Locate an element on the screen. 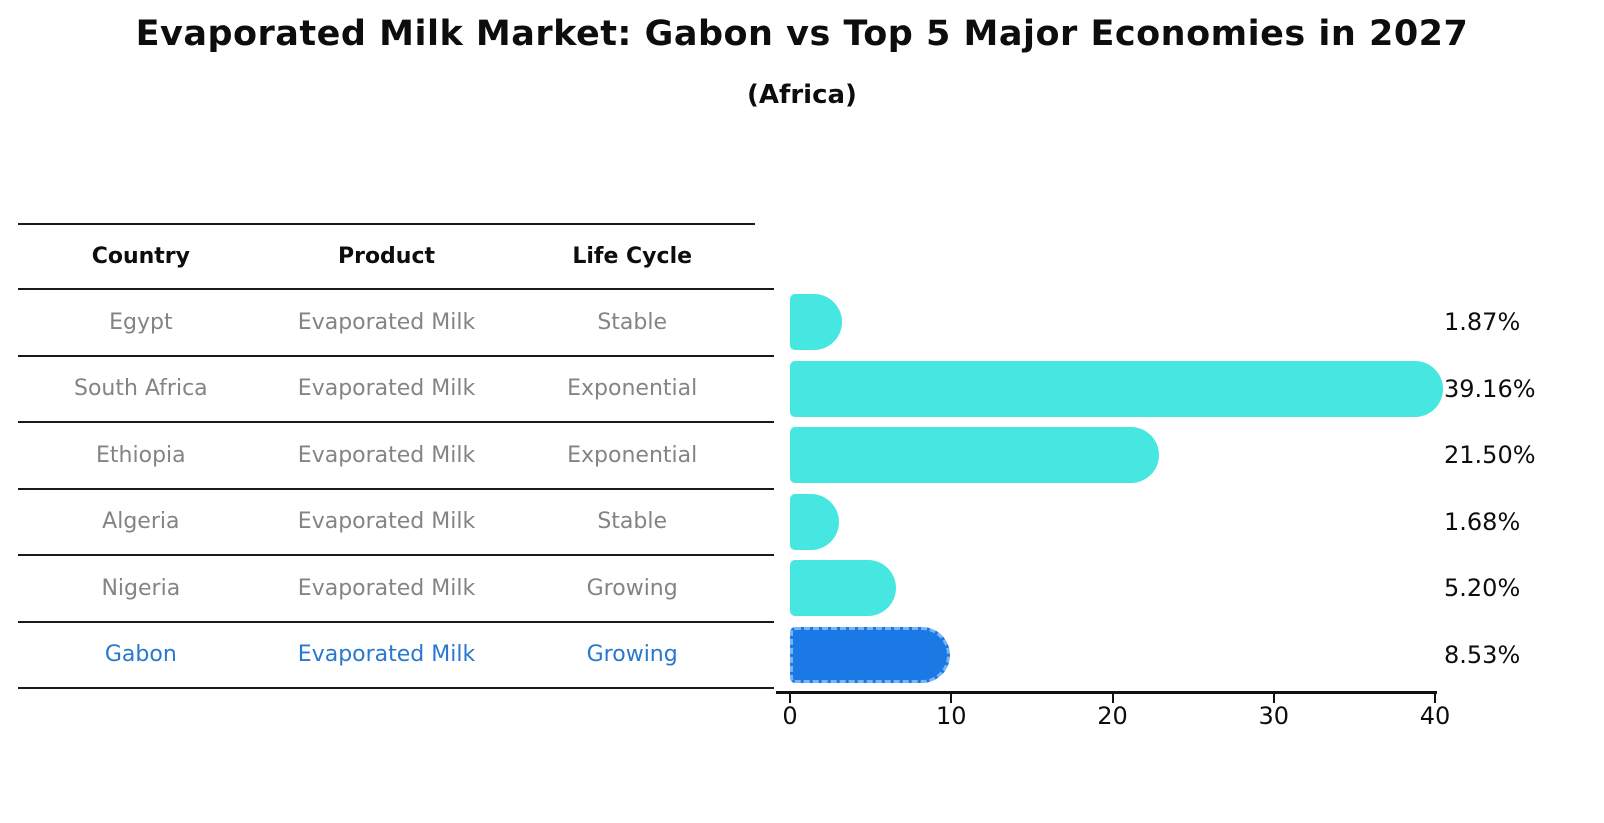  table-row: Nigeria Evaporated Milk Growing is located at coordinates (386, 589).